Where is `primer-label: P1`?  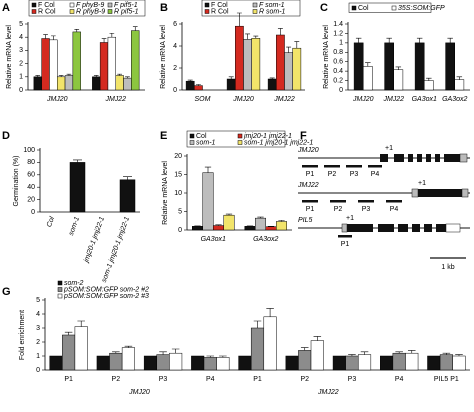
primer-label: P1 is located at coordinates (345, 244).